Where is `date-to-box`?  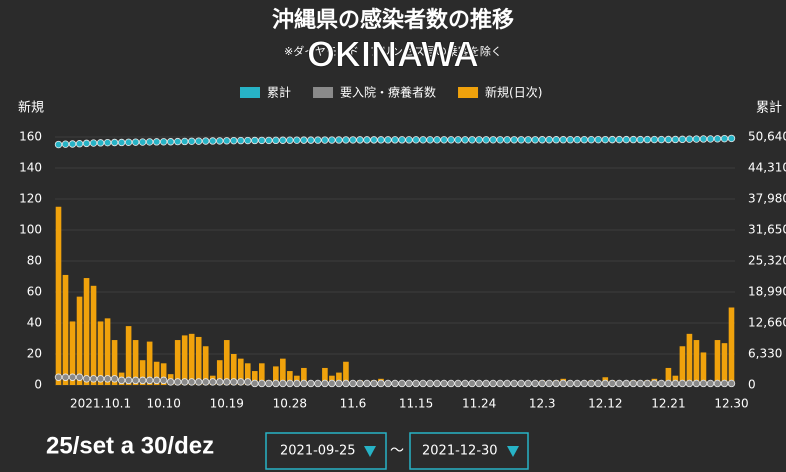 date-to-box is located at coordinates (469, 451).